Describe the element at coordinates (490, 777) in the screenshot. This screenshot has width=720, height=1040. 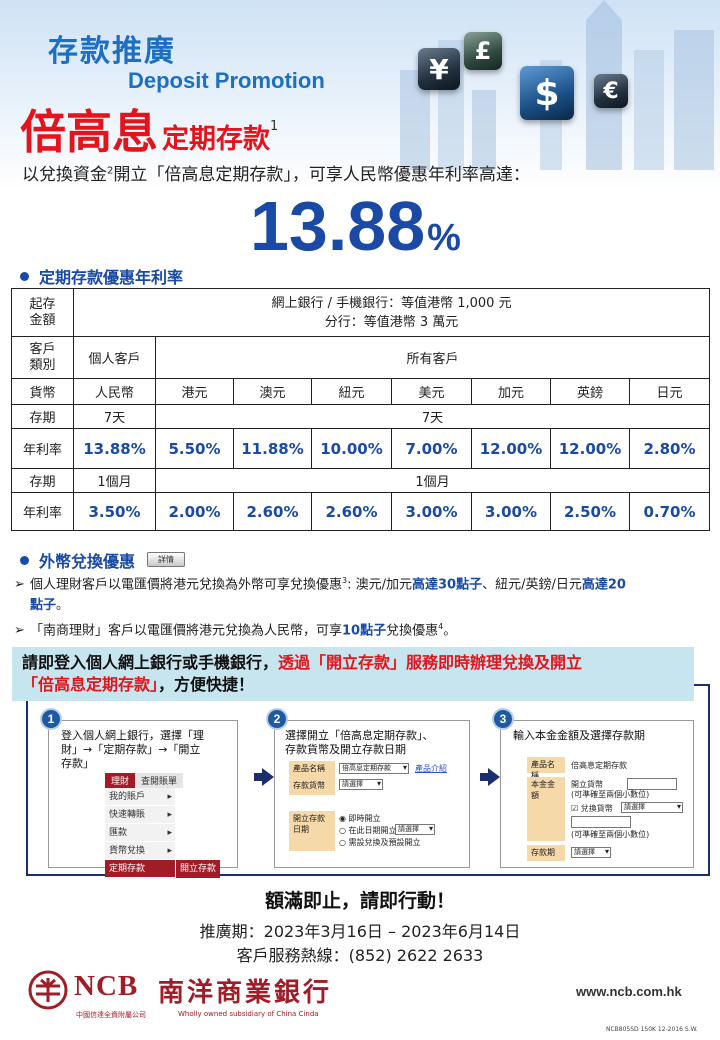
I see `arrow-right-icon` at that location.